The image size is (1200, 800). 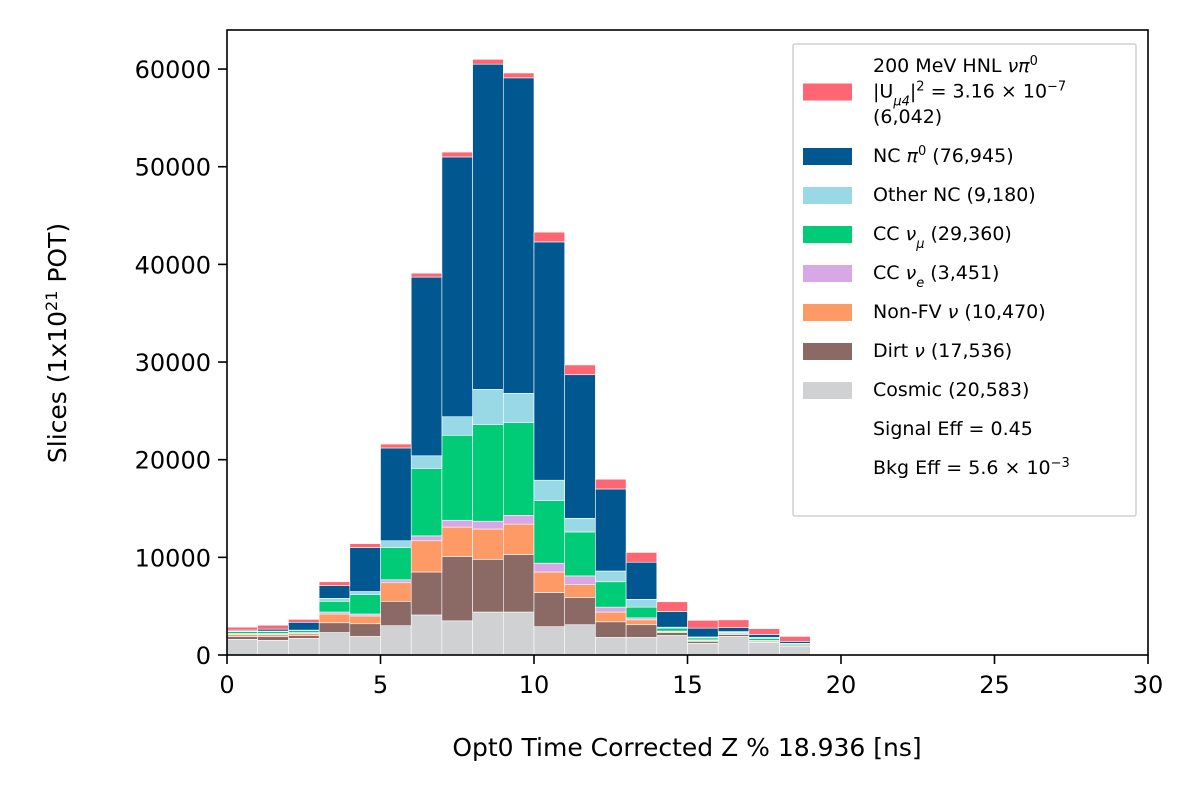 I want to click on x-axis-title: Opt0 Time Corrected Z % 18.936 [ns], so click(x=686, y=747).